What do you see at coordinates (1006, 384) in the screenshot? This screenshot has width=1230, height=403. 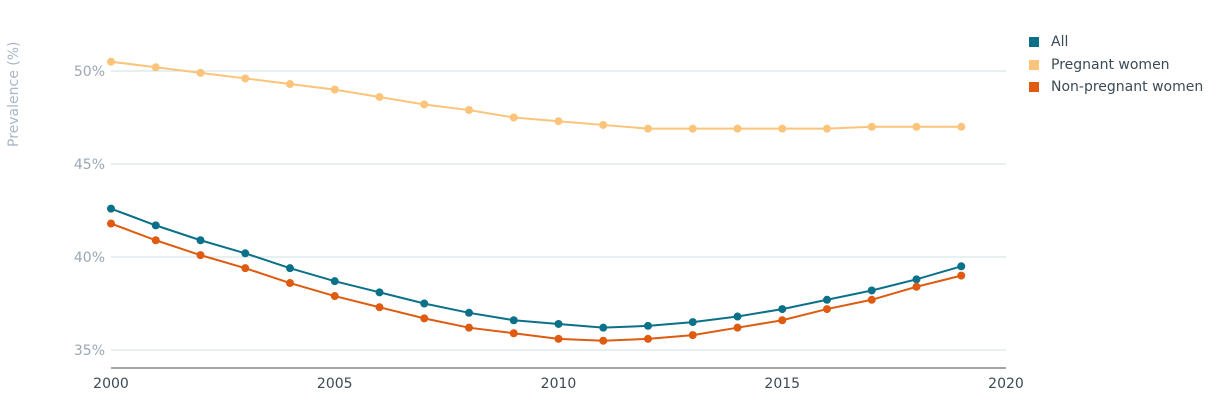 I see `x-tick-label: 2020` at bounding box center [1006, 384].